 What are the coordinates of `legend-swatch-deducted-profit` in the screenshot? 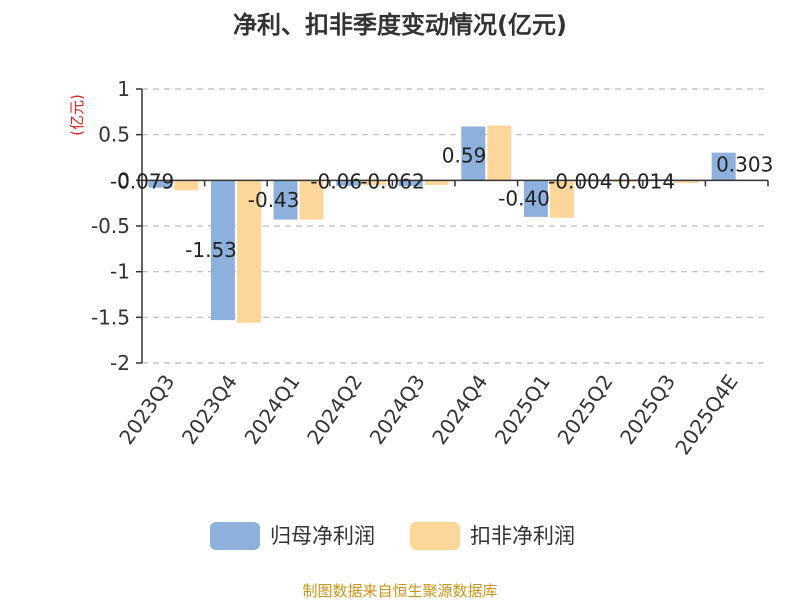 It's located at (435, 536).